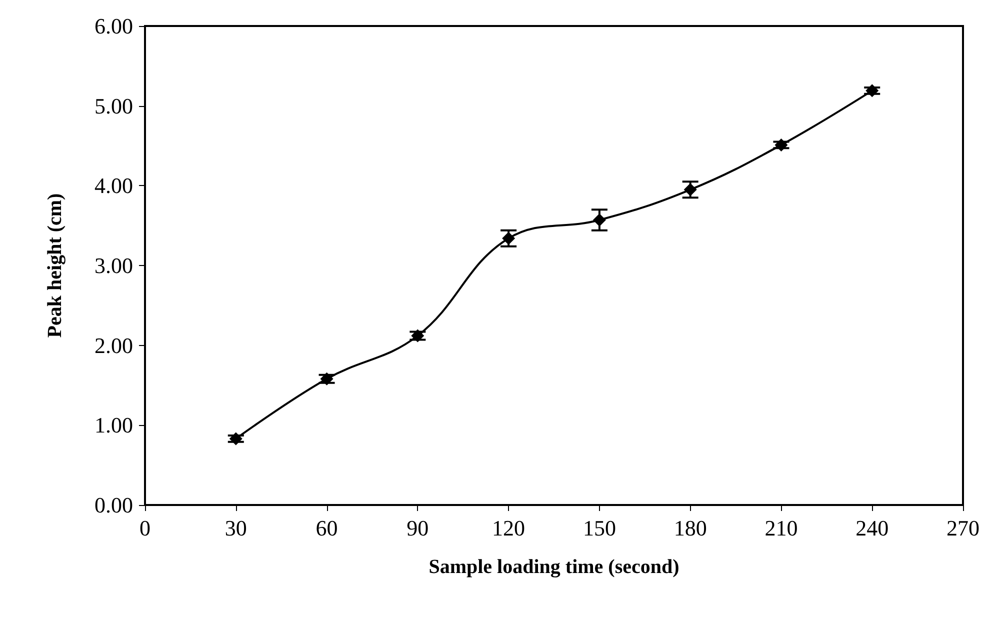 The width and height of the screenshot is (998, 625). Describe the element at coordinates (55, 265) in the screenshot. I see `y-axis-title: Peak height (cm)` at that location.